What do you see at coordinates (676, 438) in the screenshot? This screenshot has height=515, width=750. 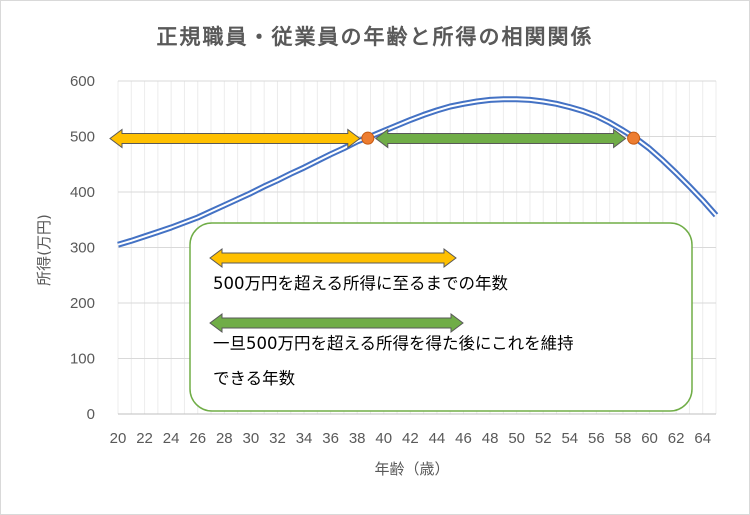 I see `x-tick-label: 62` at bounding box center [676, 438].